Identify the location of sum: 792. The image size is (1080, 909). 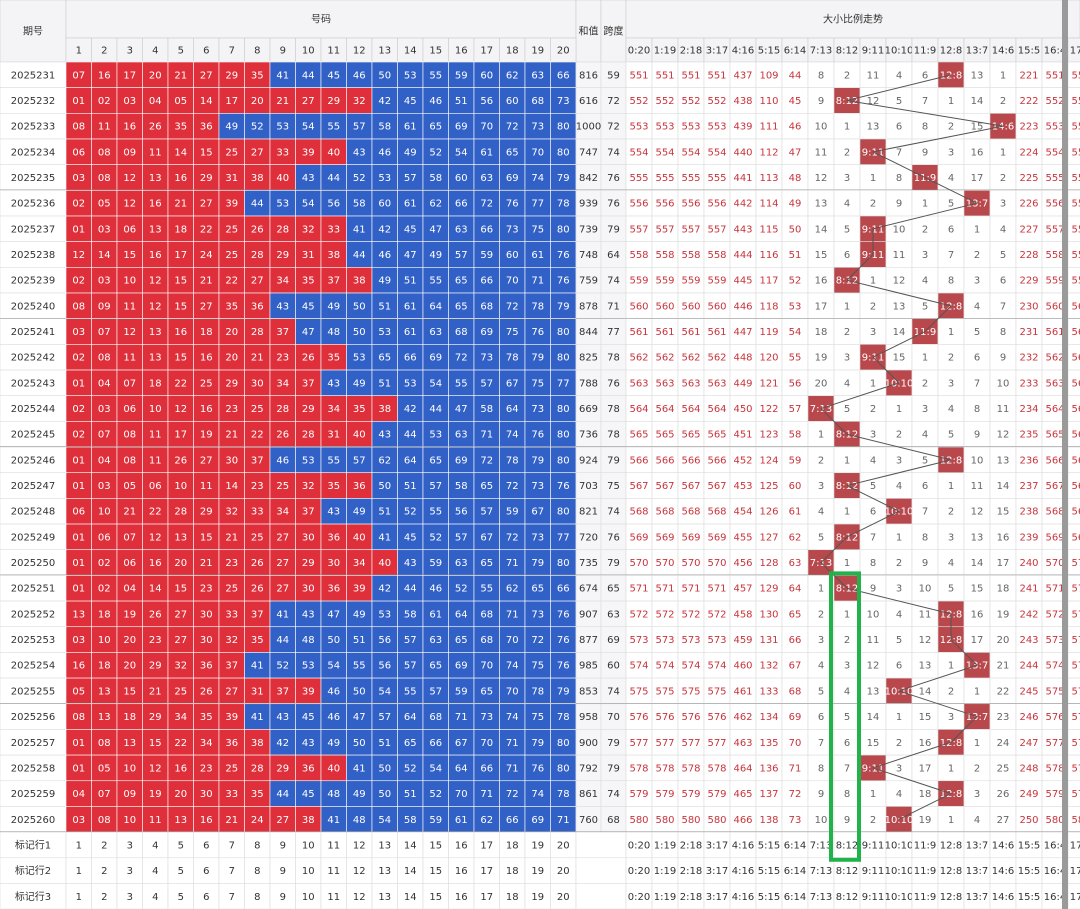
(588, 768).